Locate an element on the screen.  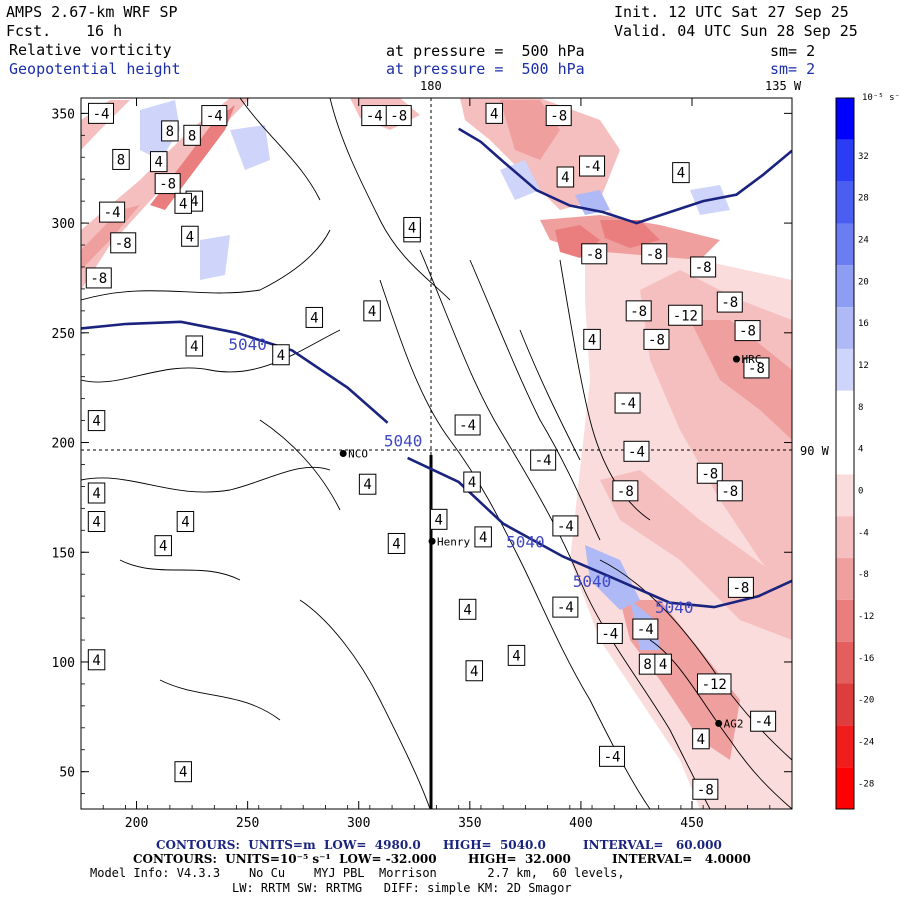
x-tick-label: 300 is located at coordinates (358, 823).